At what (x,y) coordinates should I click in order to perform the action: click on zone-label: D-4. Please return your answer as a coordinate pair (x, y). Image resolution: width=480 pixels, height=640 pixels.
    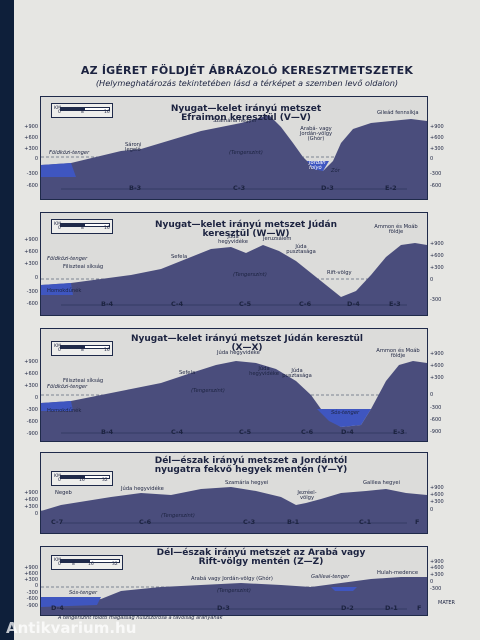
    Looking at the image, I should click on (57, 608).